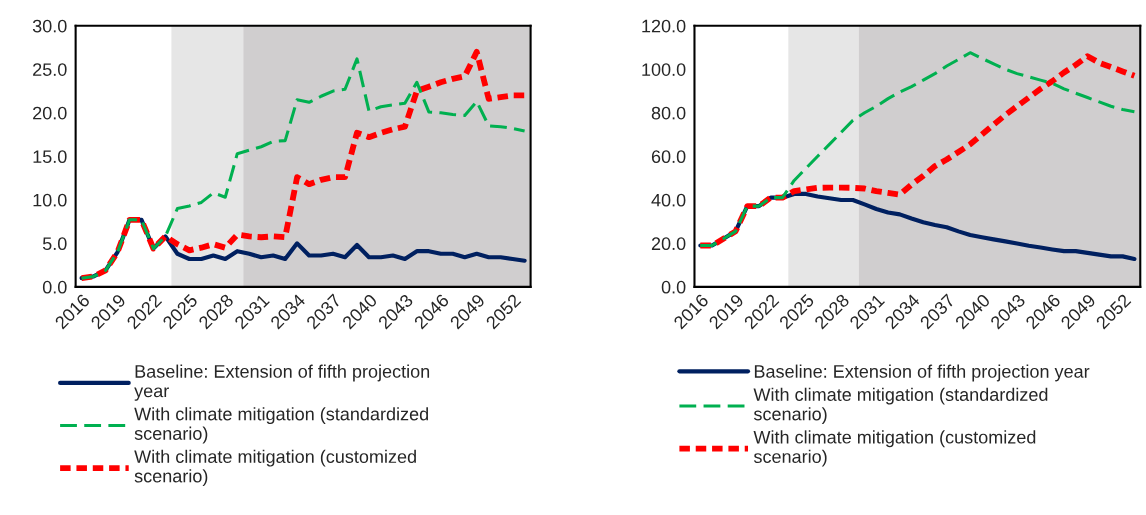 The image size is (1146, 515). I want to click on y-tick-label: 120.0, so click(664, 26).